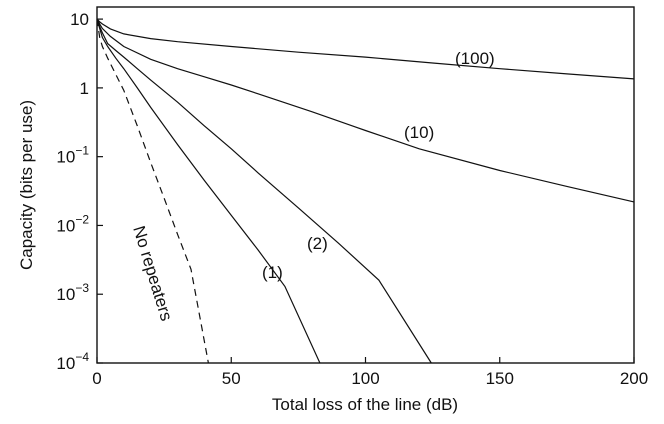 Image resolution: width=664 pixels, height=424 pixels. What do you see at coordinates (272, 272) in the screenshot?
I see `series-label-1: (1)` at bounding box center [272, 272].